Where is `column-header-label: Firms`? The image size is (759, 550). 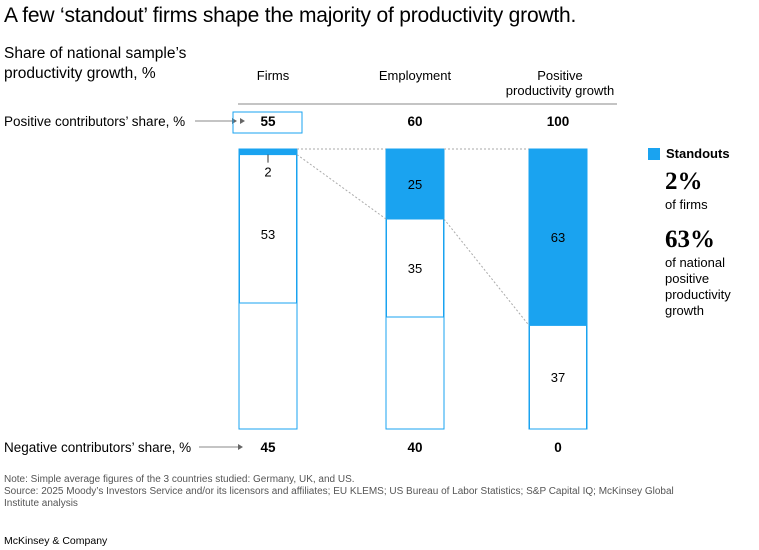 column-header-label: Firms is located at coordinates (273, 75).